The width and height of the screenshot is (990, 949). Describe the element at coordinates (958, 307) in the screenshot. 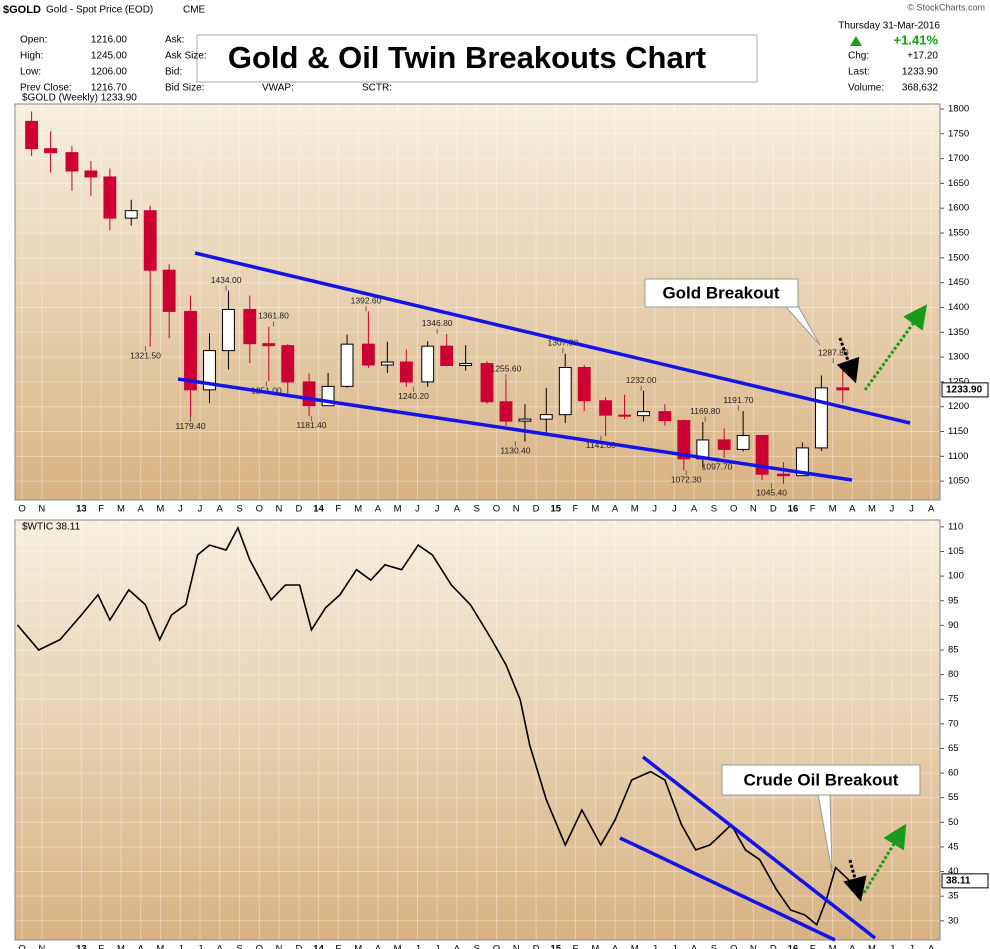

I see `y-tick-label: 1400` at that location.